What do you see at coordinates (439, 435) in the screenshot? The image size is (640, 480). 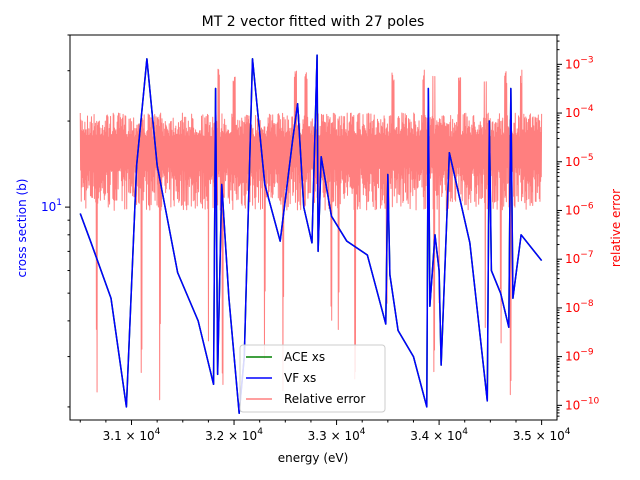 I see `x-tick-label: 3.4 × 104` at bounding box center [439, 435].